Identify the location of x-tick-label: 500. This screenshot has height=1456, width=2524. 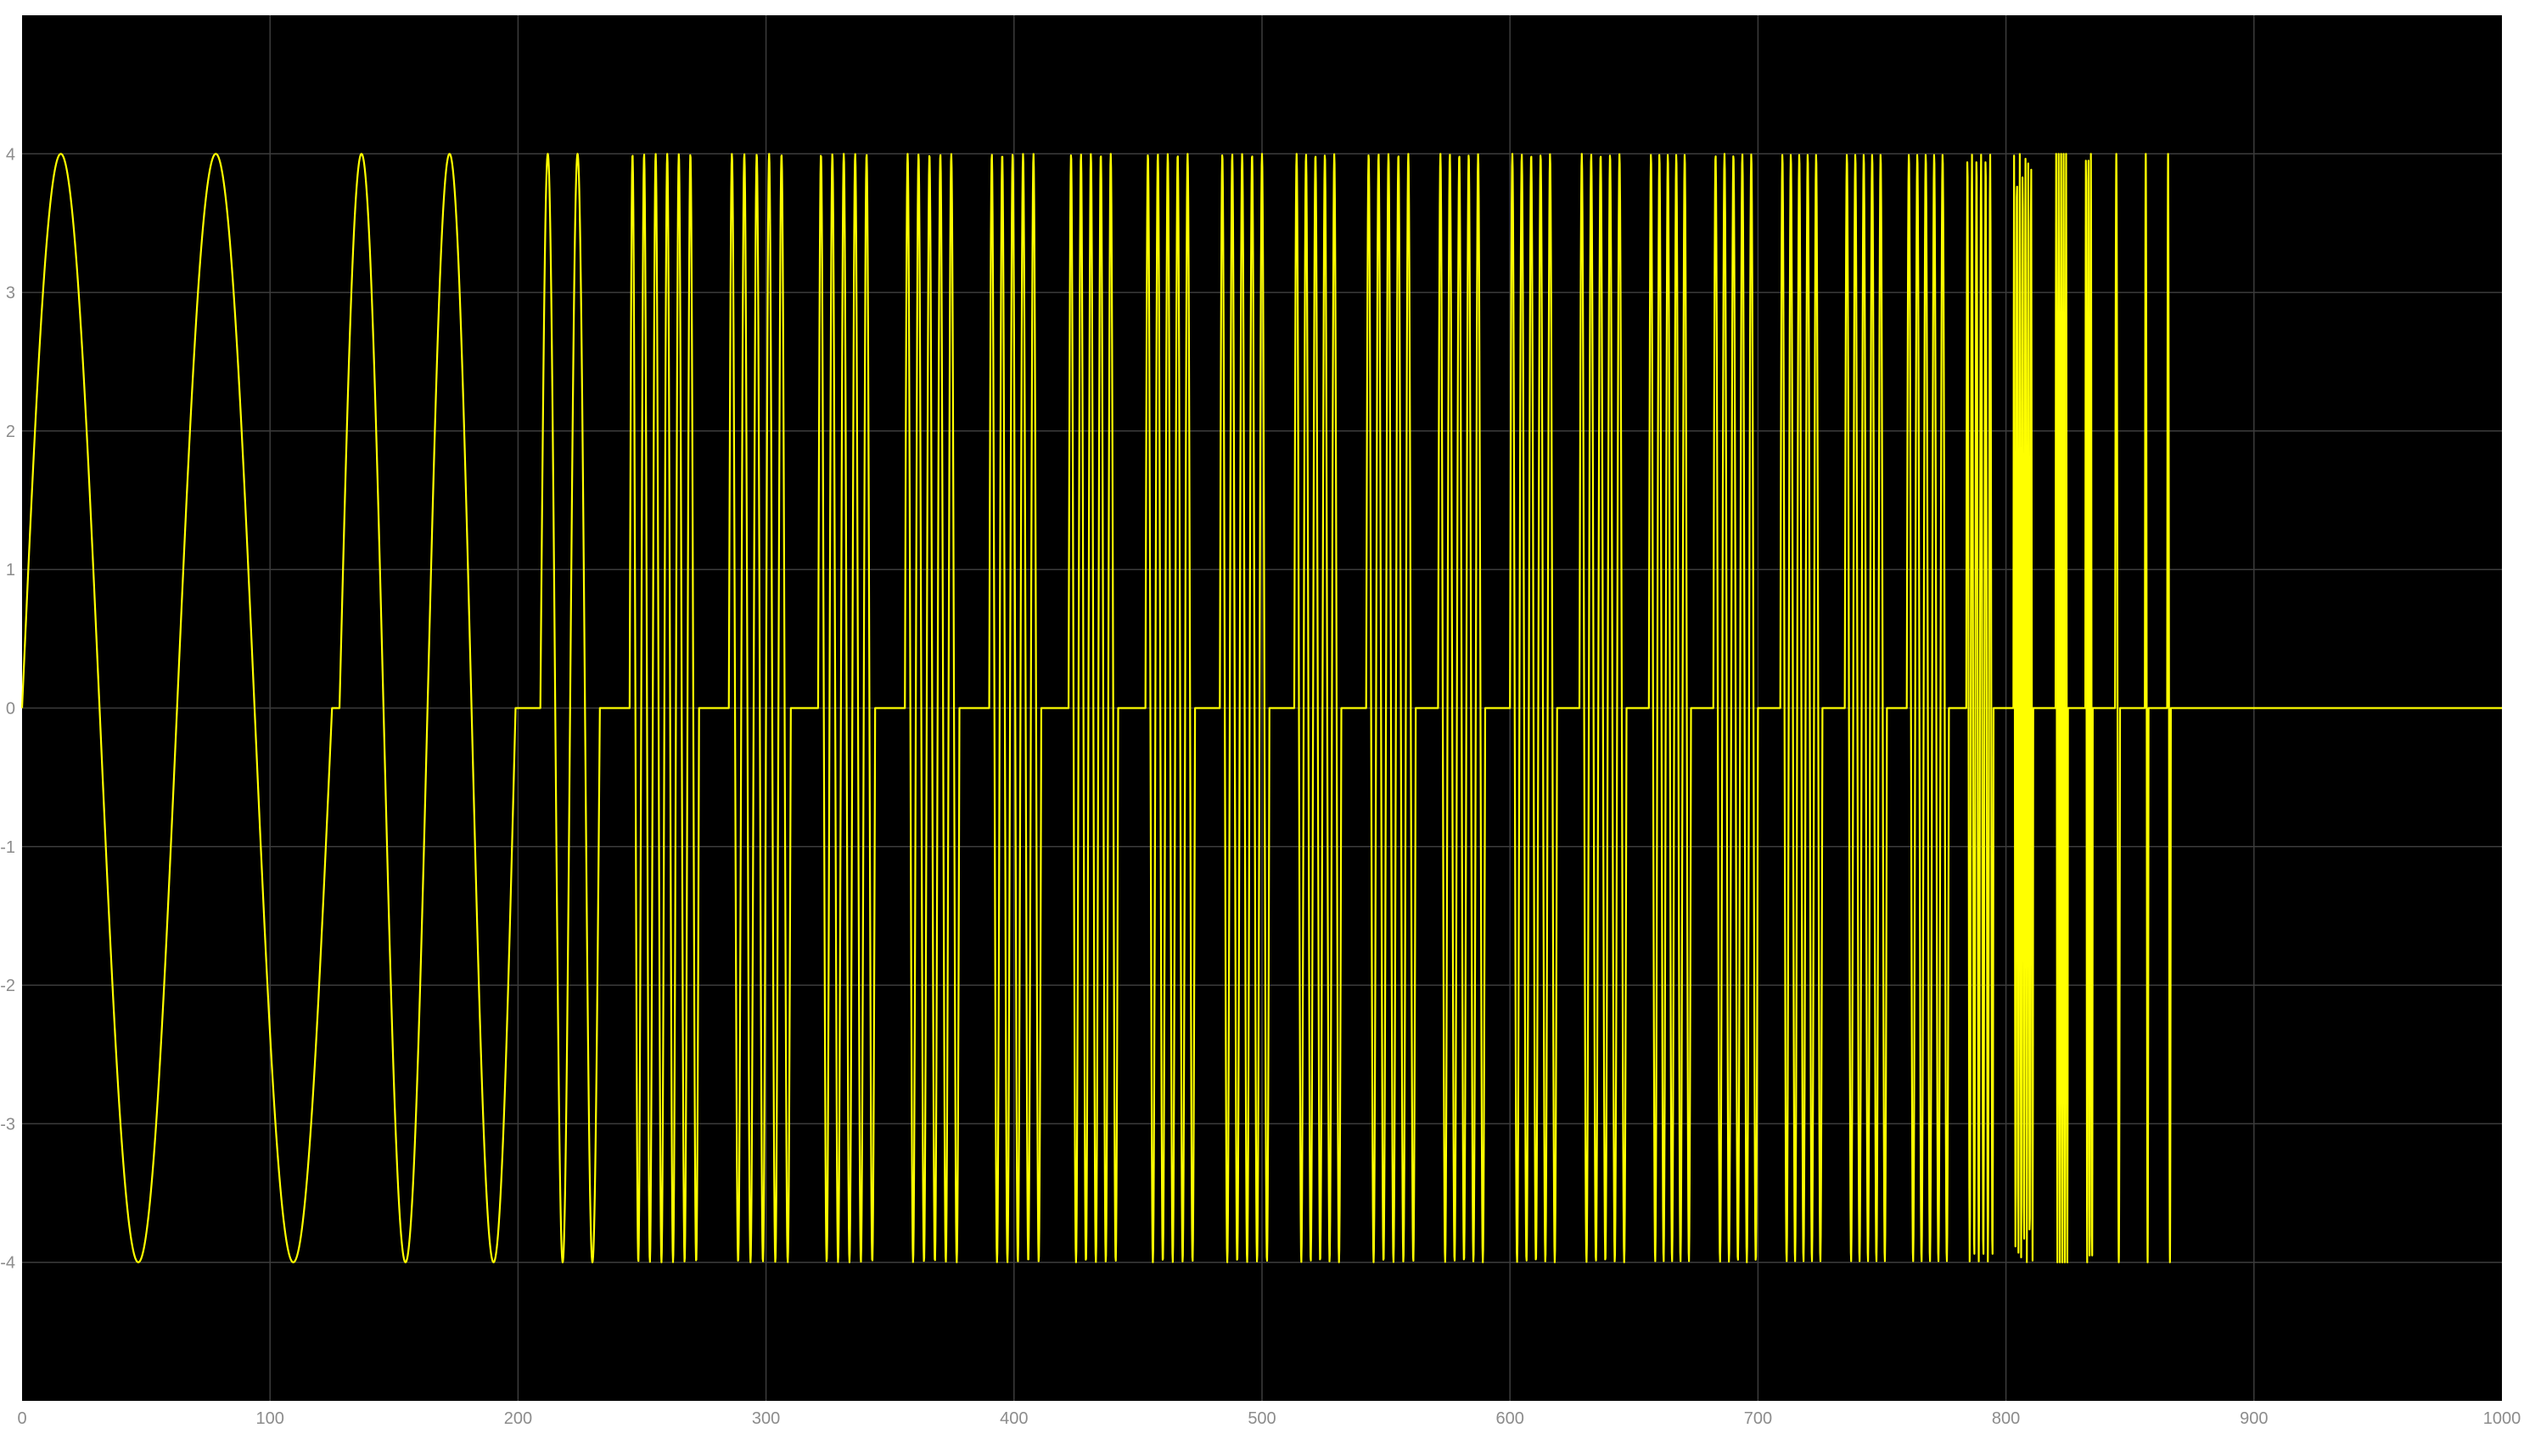
(1262, 1419).